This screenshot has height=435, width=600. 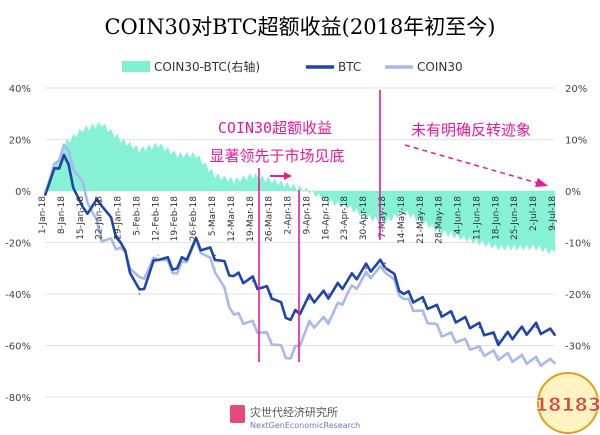 What do you see at coordinates (156, 219) in the screenshot?
I see `x-tick-label: 12-Feb-18` at bounding box center [156, 219].